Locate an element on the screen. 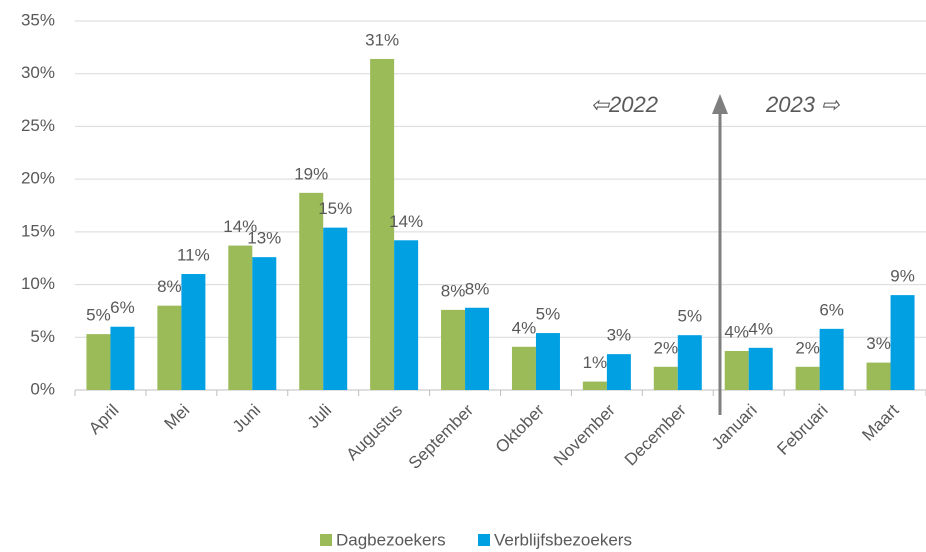  annotation: ⇦2022 is located at coordinates (624, 104).